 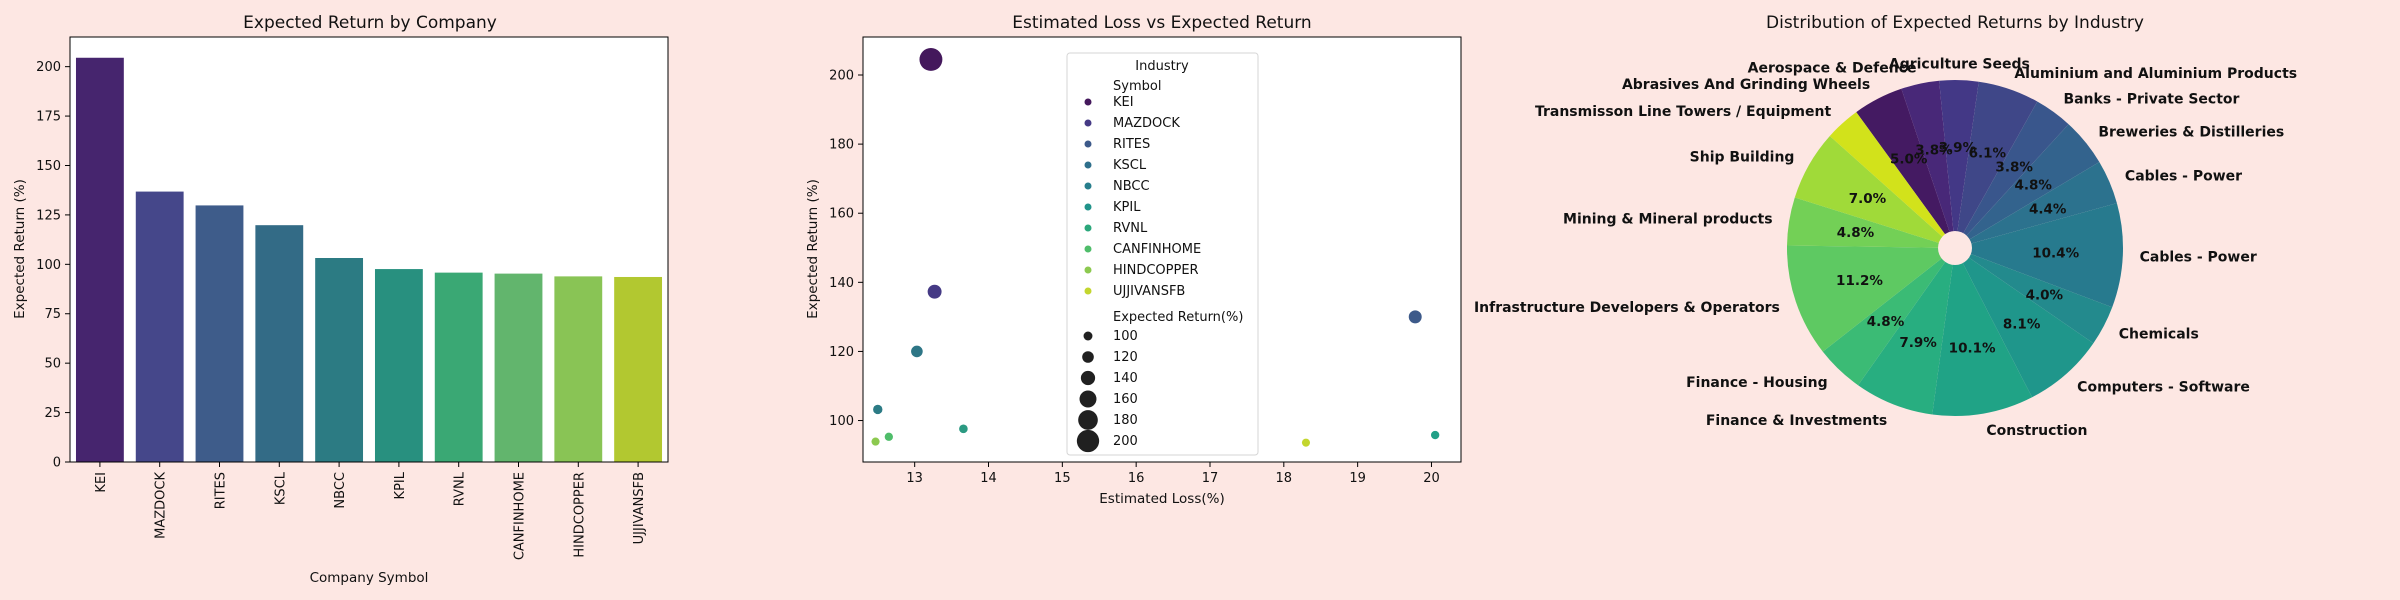 I want to click on bar-y-tick-label: 175, so click(x=48, y=117).